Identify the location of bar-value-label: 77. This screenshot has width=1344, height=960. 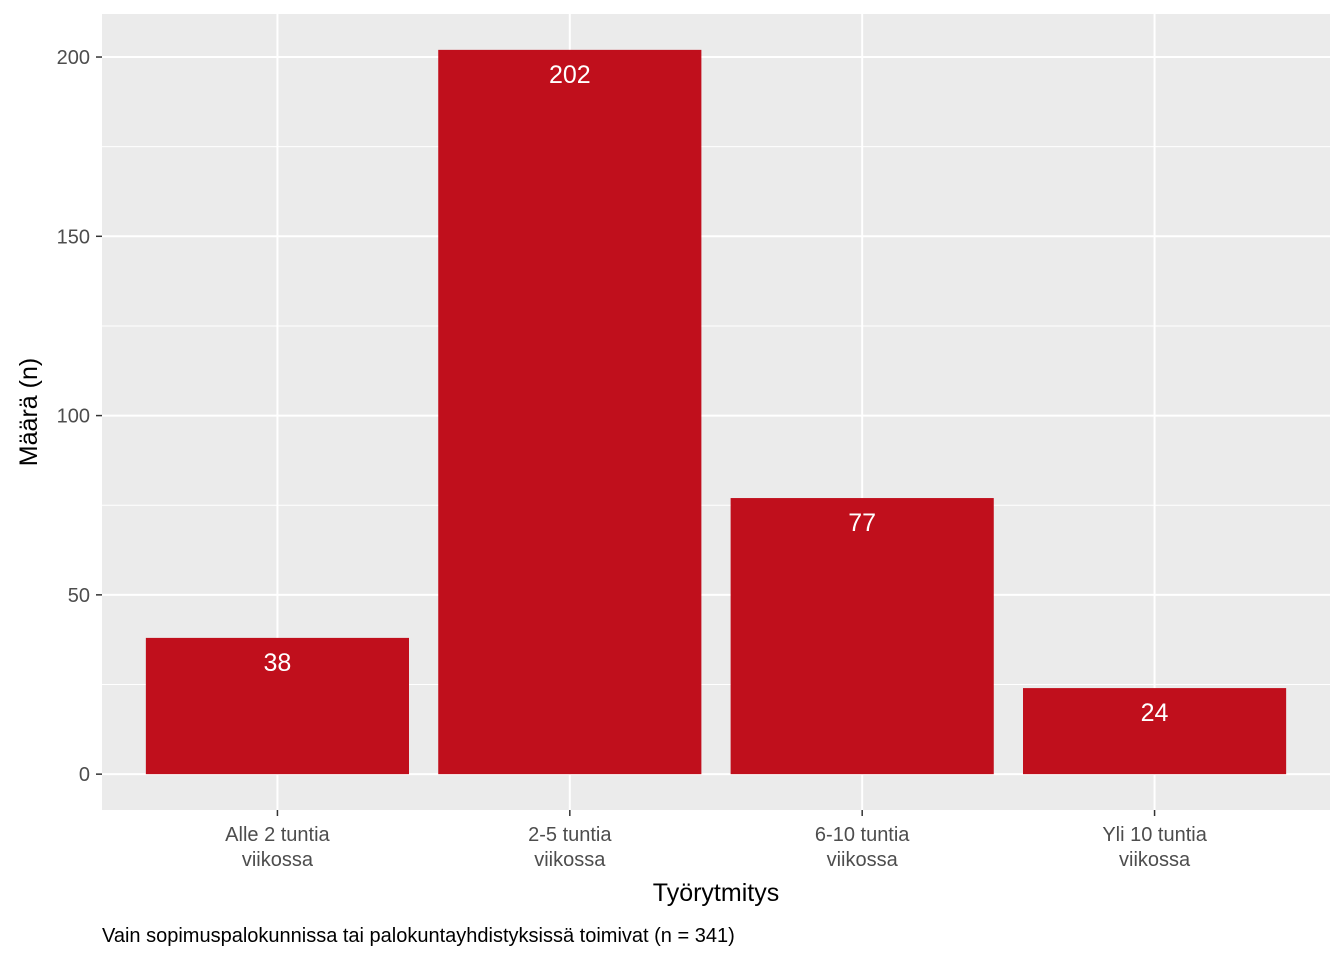
(862, 523).